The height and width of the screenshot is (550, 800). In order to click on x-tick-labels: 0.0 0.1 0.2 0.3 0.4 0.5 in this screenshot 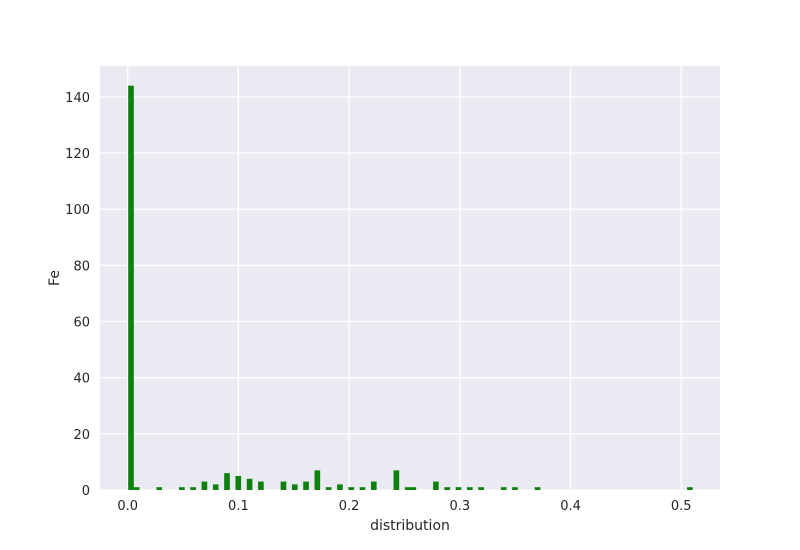, I will do `click(404, 506)`.